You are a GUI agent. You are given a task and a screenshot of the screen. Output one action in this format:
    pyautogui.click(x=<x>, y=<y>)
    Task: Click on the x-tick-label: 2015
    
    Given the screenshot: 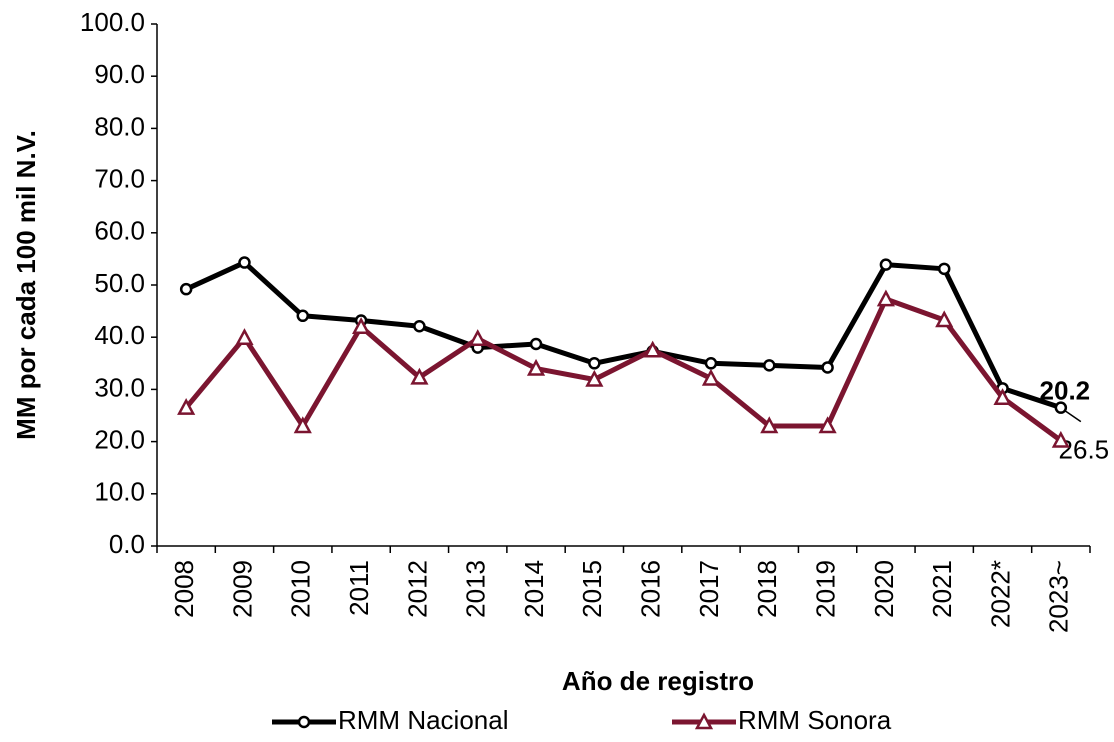 What is the action you would take?
    pyautogui.click(x=592, y=589)
    